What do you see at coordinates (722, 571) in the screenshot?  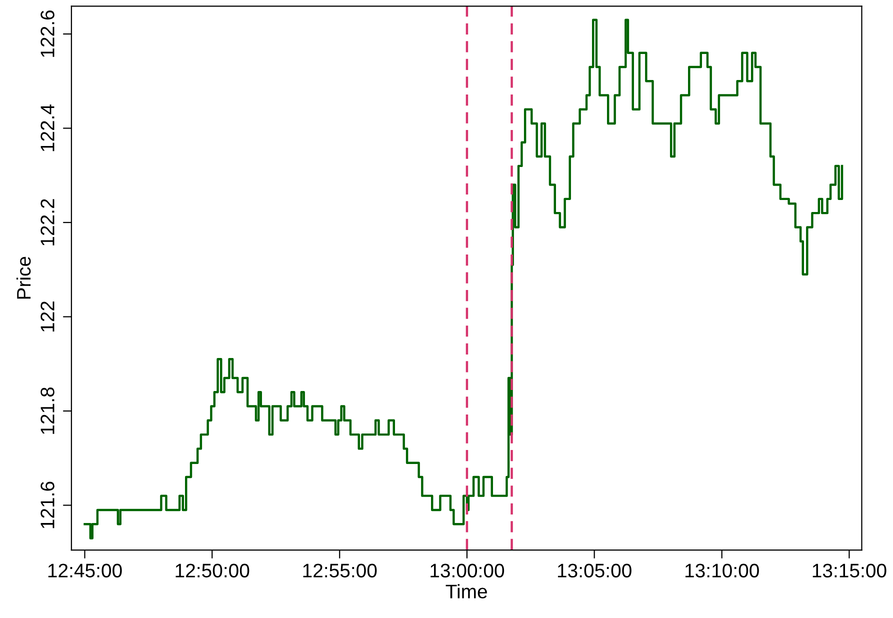 I see `x-tick-label: 13:10:00` at bounding box center [722, 571].